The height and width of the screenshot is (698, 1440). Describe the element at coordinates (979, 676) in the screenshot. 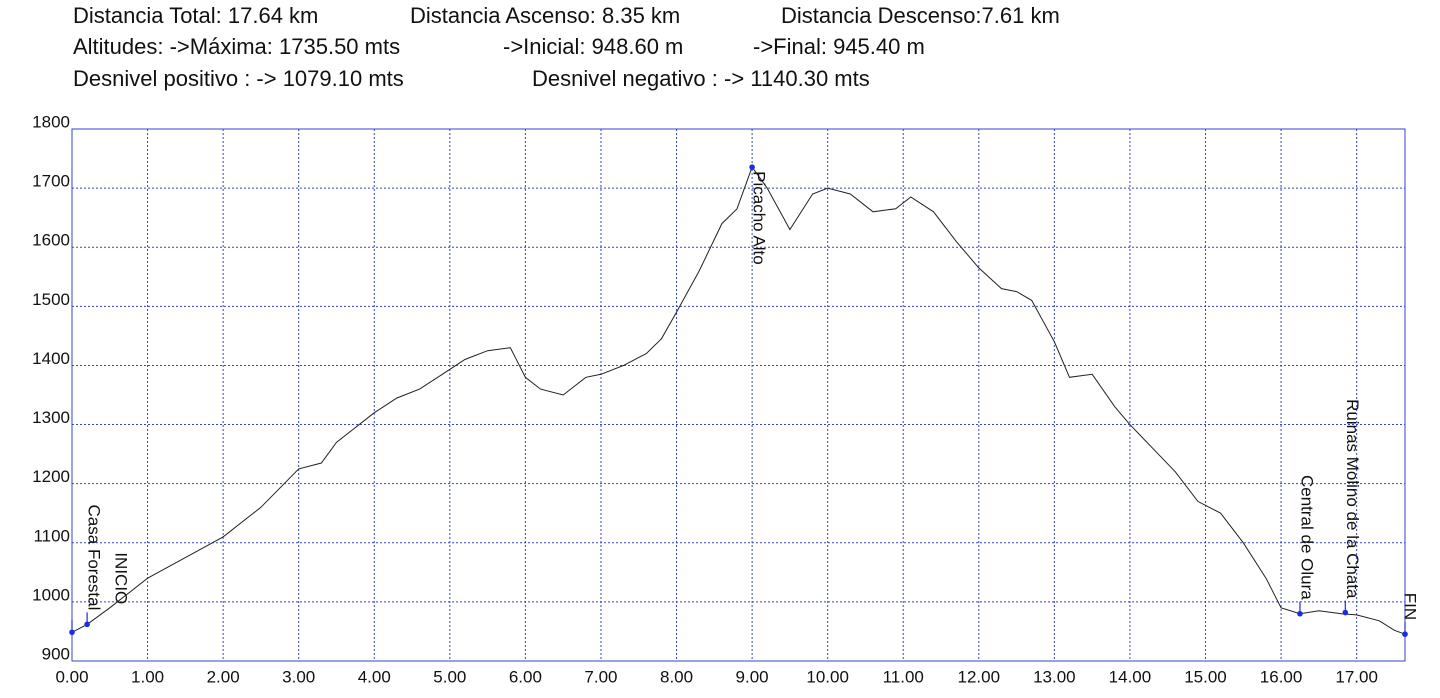

I see `x-tick-label: 12.00` at that location.